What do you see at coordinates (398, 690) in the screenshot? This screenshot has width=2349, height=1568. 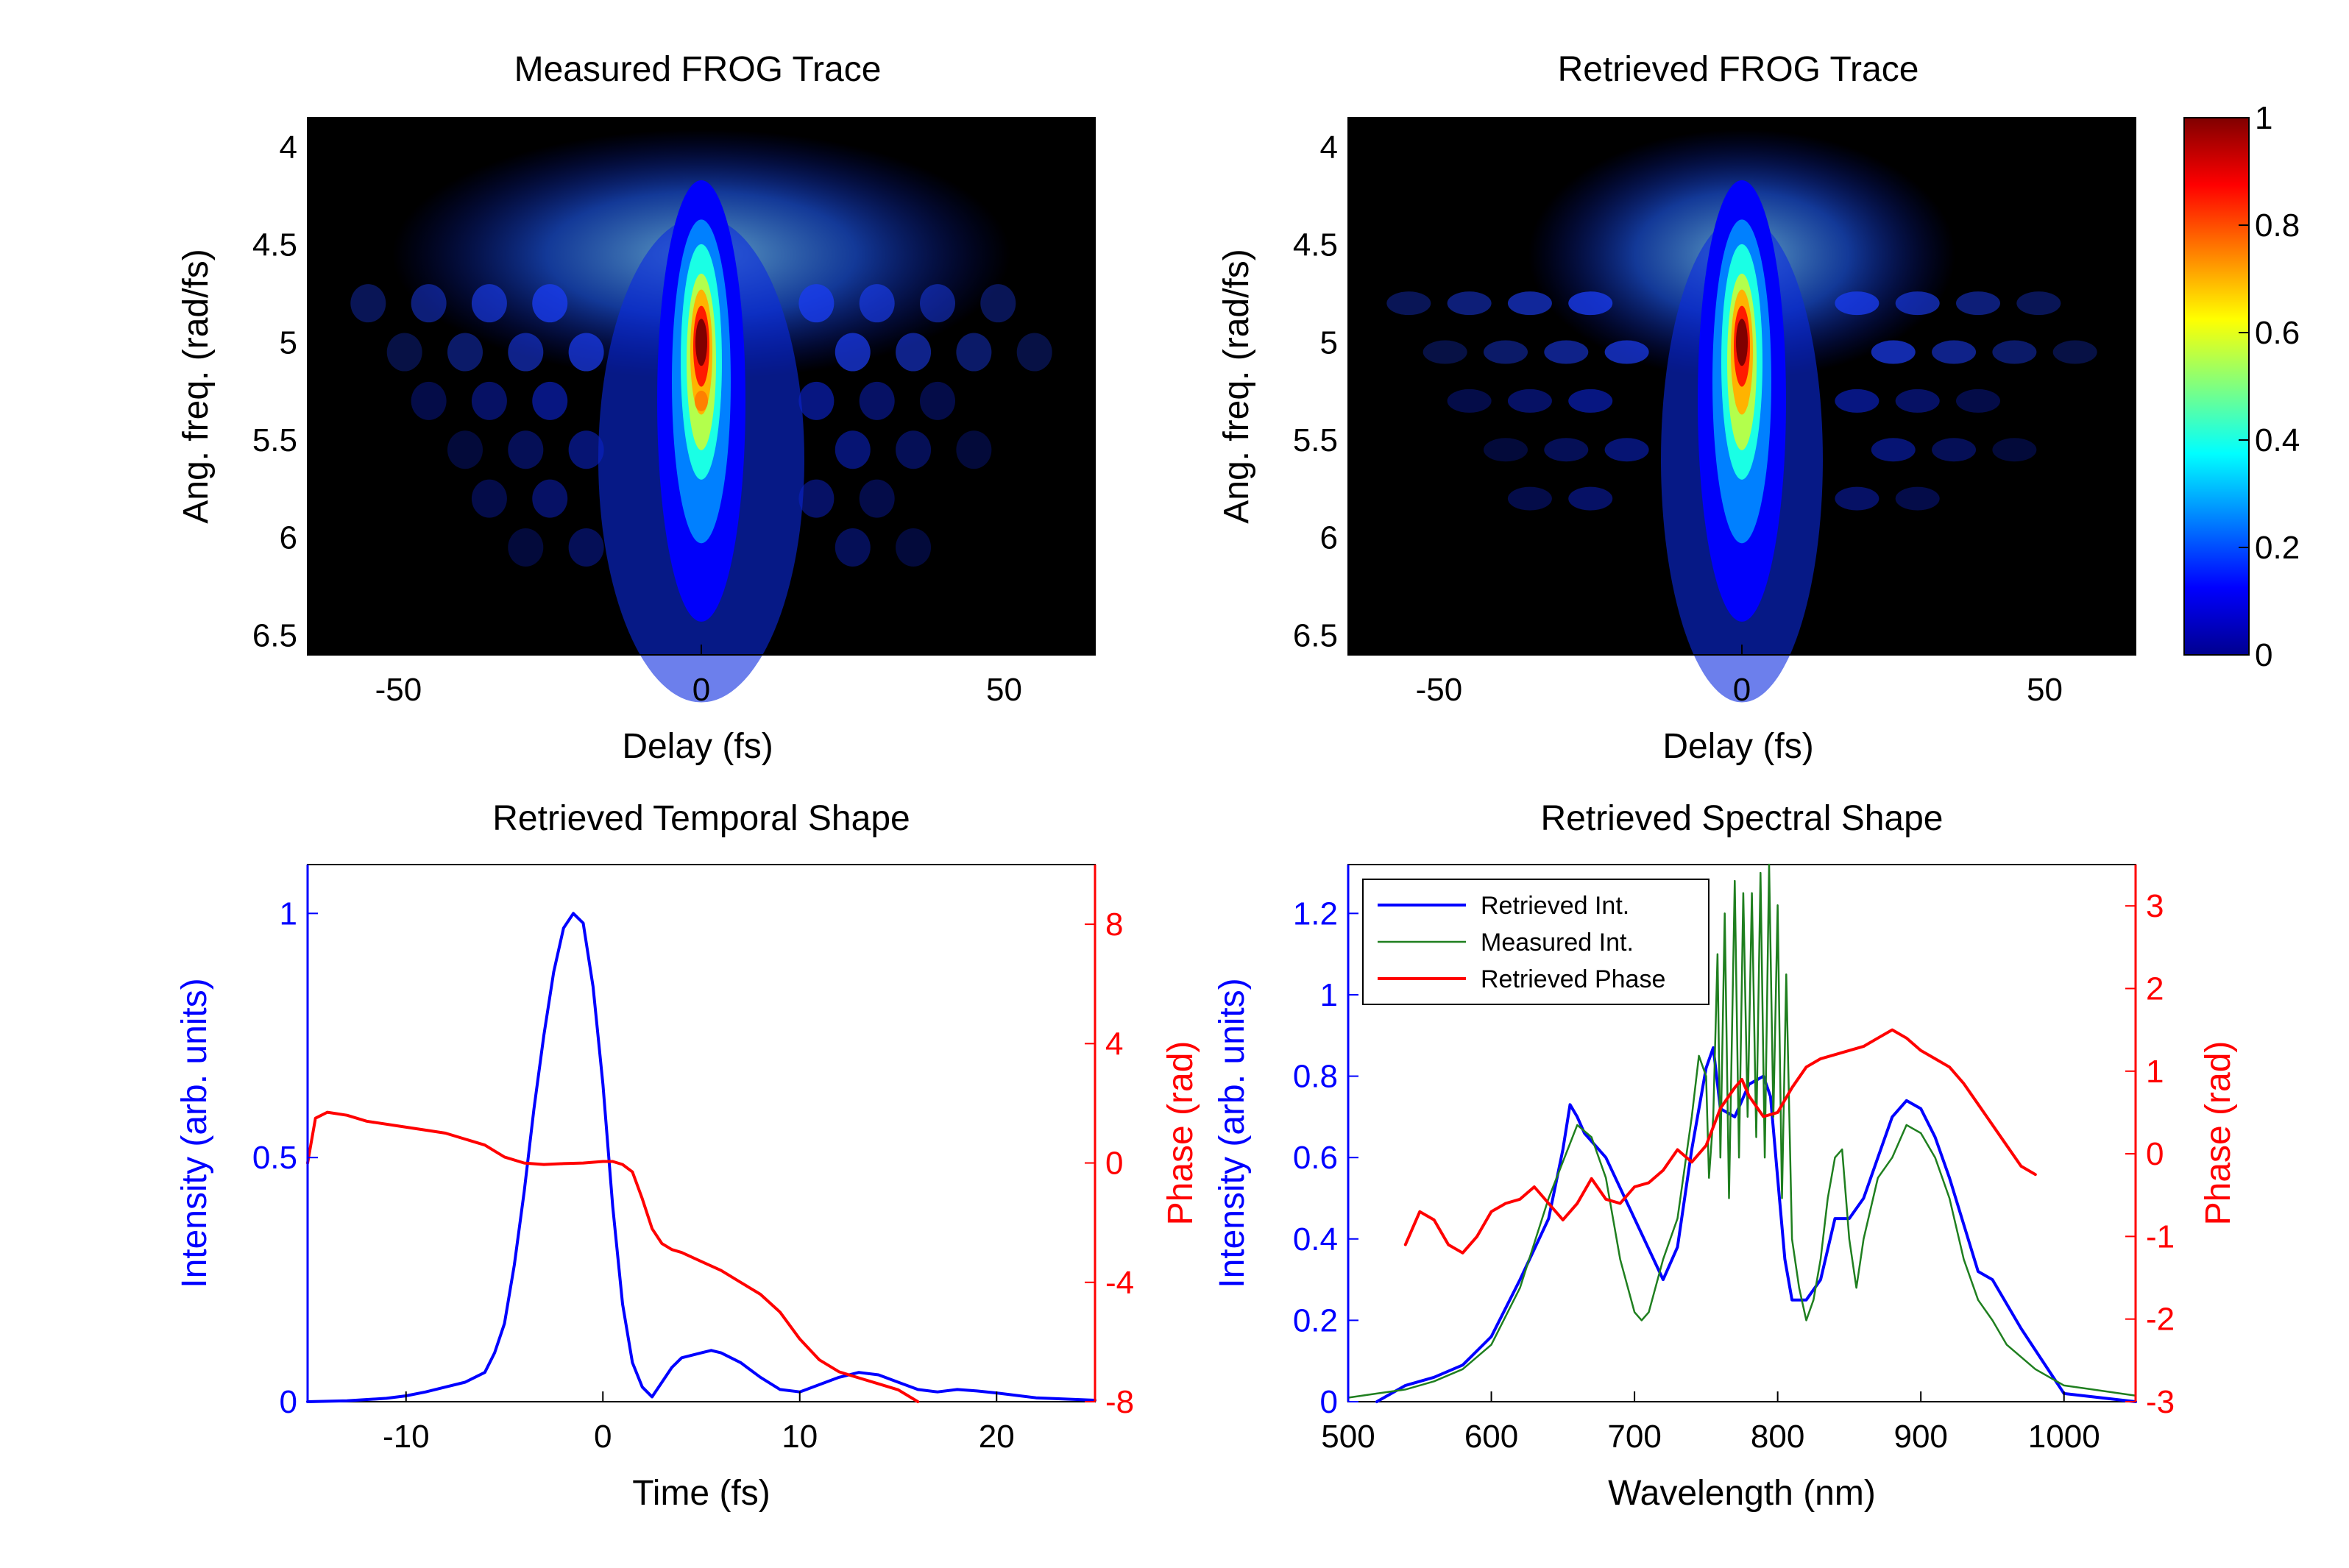 I see `x-tick-label: -50` at bounding box center [398, 690].